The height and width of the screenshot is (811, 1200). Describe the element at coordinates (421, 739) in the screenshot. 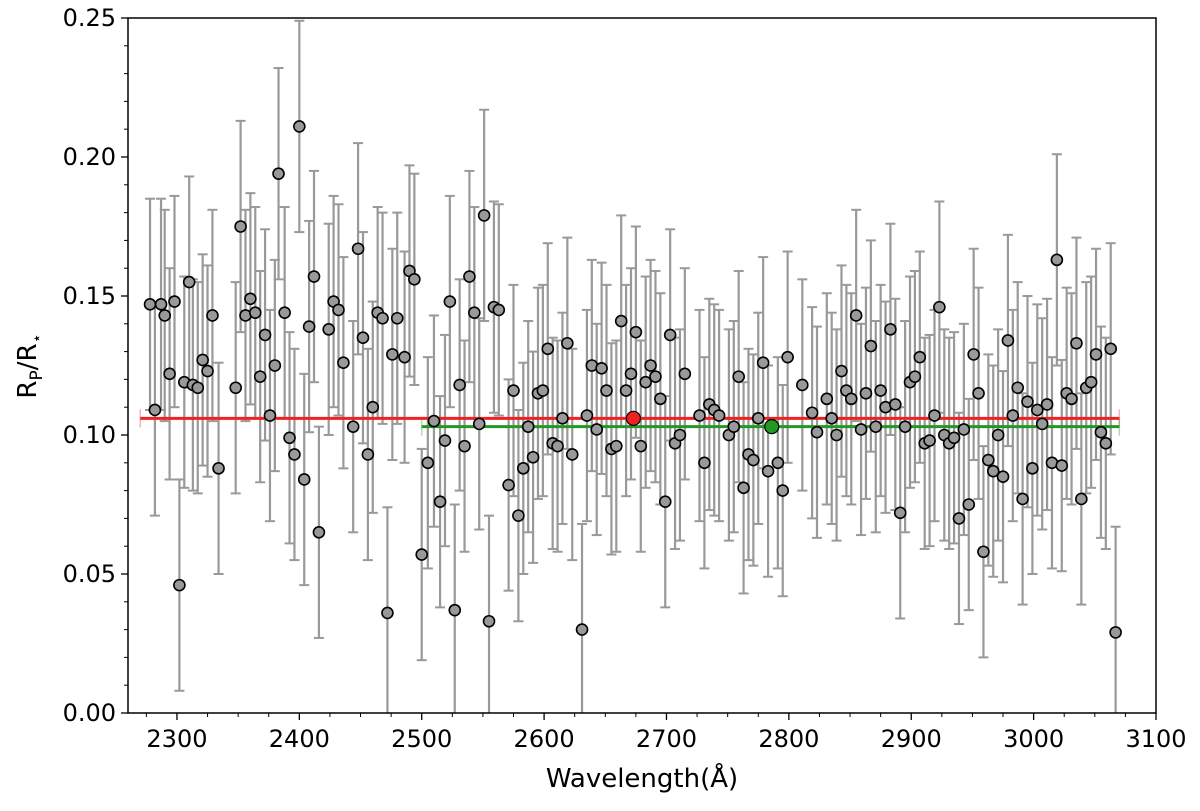

I see `x-tick-label: 2500` at that location.